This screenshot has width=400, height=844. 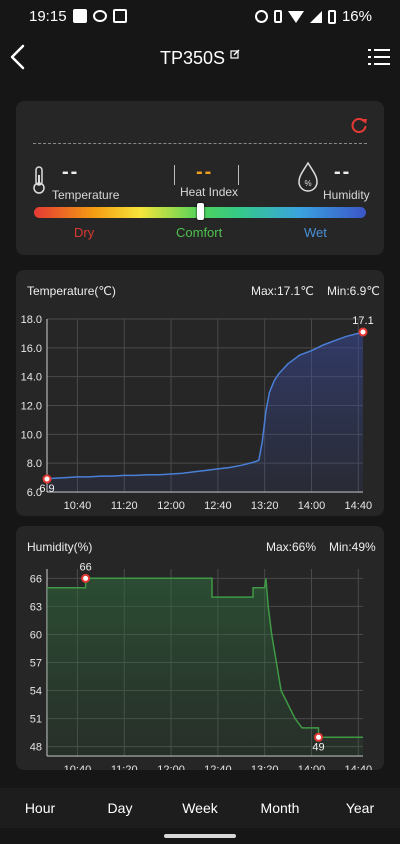 I want to click on status-right: 16%, so click(x=313, y=16).